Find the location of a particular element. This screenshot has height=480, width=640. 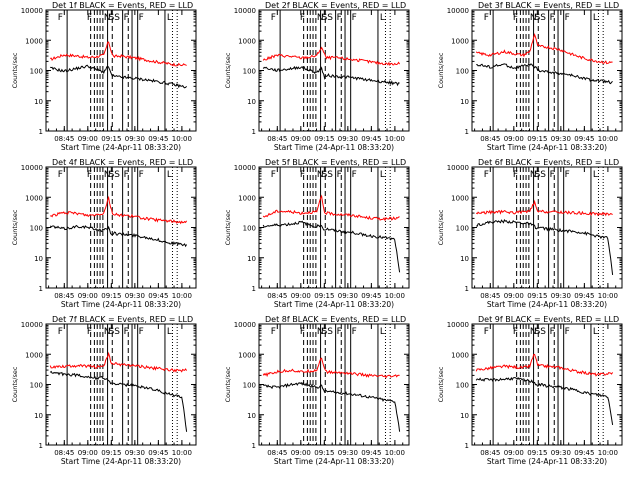

panel-title: Det 4f BLACK = Events, RED = LLD is located at coordinates (122, 162).